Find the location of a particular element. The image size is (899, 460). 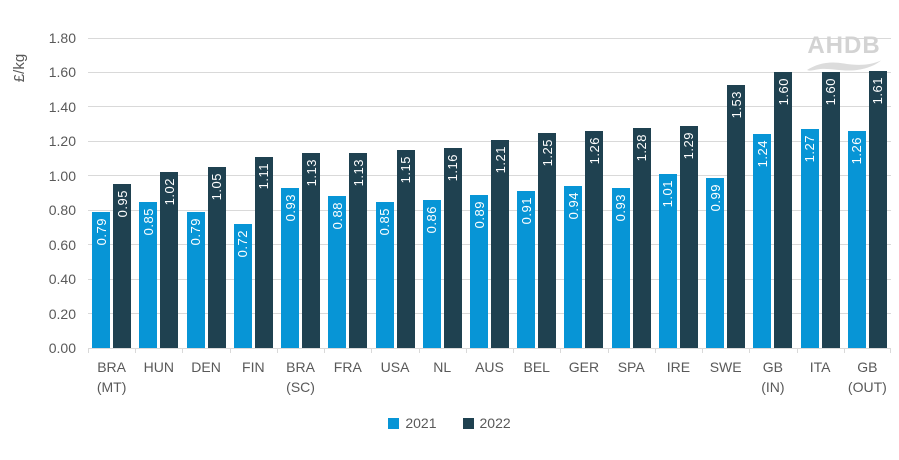

x-axis-category-label: FIN is located at coordinates (253, 367).